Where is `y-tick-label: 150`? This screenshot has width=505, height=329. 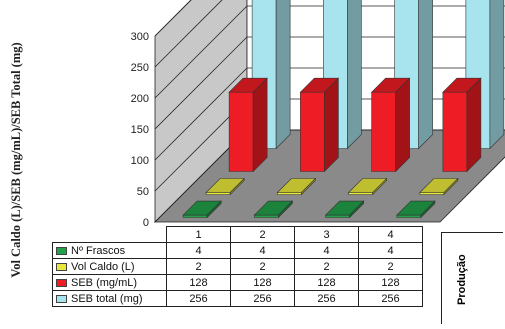 y-tick-label: 150 is located at coordinates (140, 130).